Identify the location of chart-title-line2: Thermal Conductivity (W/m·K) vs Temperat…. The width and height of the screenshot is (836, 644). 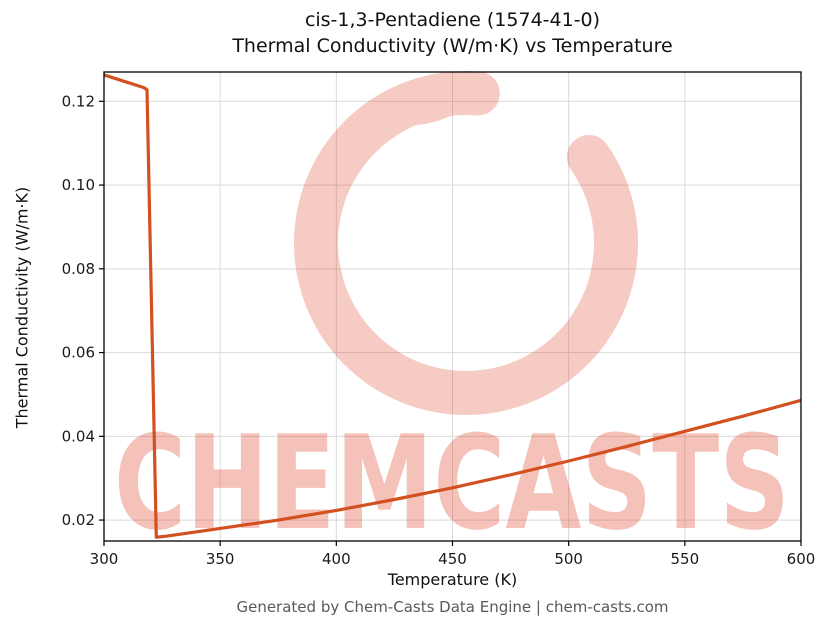
(452, 45).